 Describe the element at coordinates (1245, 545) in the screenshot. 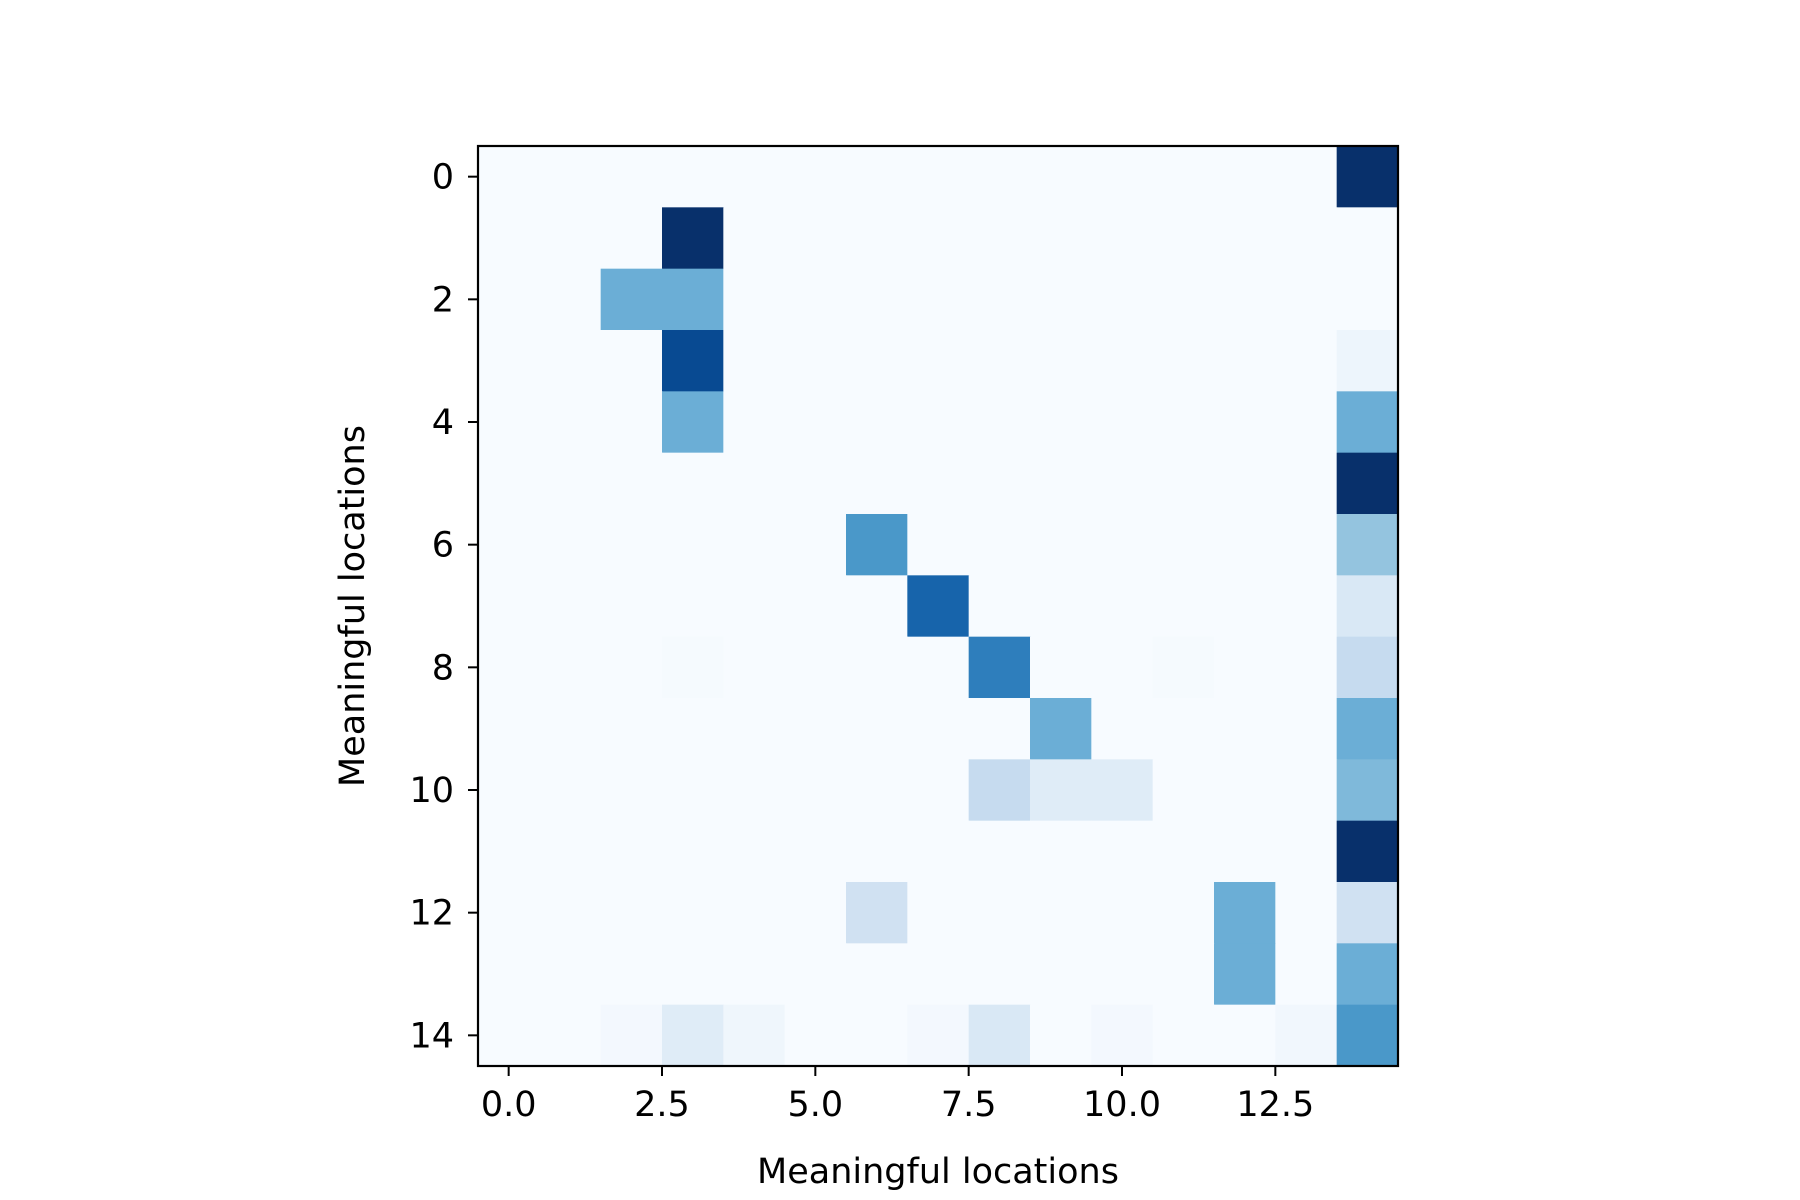

I see `heatmap-cell-r6-c12` at that location.